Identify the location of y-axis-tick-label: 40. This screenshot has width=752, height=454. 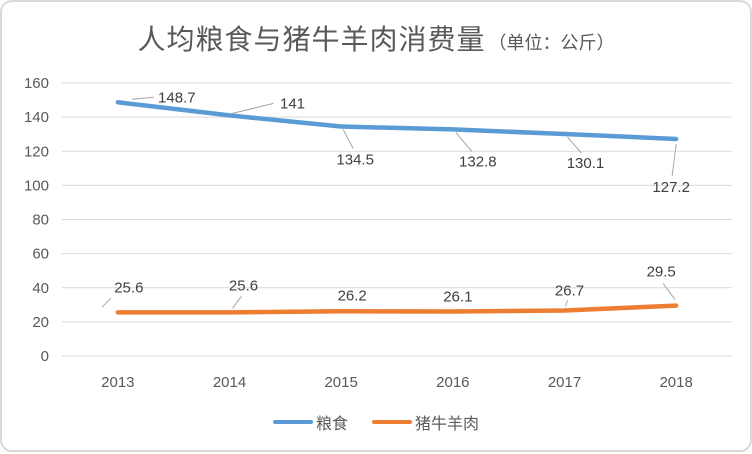
(40, 288).